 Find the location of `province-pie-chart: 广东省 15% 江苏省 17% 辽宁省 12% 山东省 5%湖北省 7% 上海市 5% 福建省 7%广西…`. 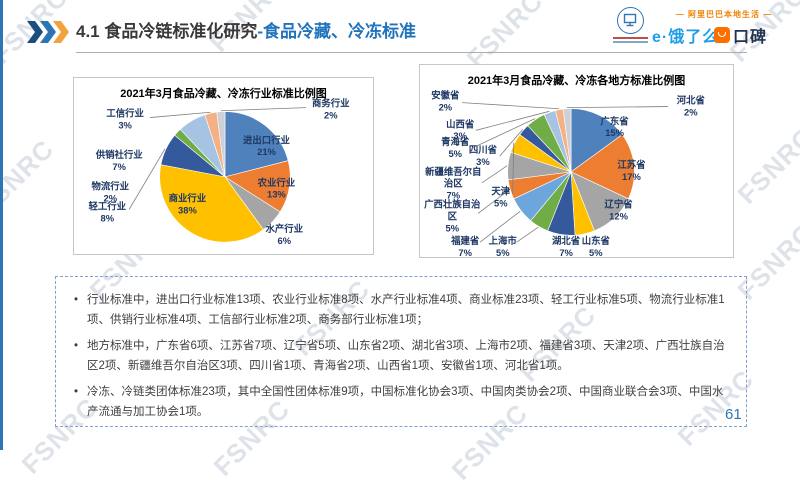

province-pie-chart: 广东省 15% 江苏省 17% 辽宁省 12% 山东省 5%湖北省 7% 上海市 5% 福建省 7%广西… is located at coordinates (565, 173).